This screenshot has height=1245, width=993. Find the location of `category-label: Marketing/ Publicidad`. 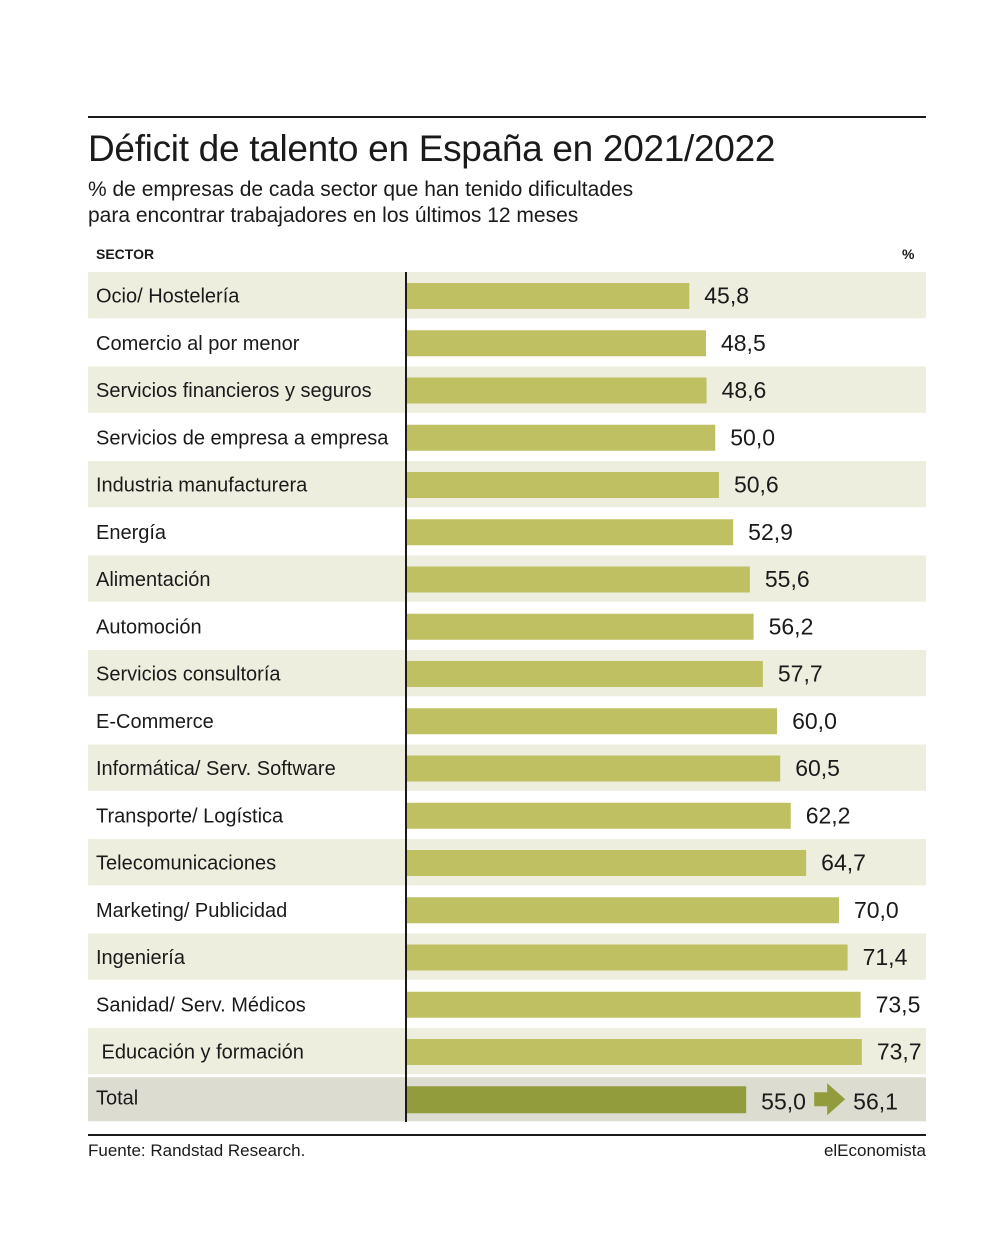

category-label: Marketing/ Publicidad is located at coordinates (191, 911).